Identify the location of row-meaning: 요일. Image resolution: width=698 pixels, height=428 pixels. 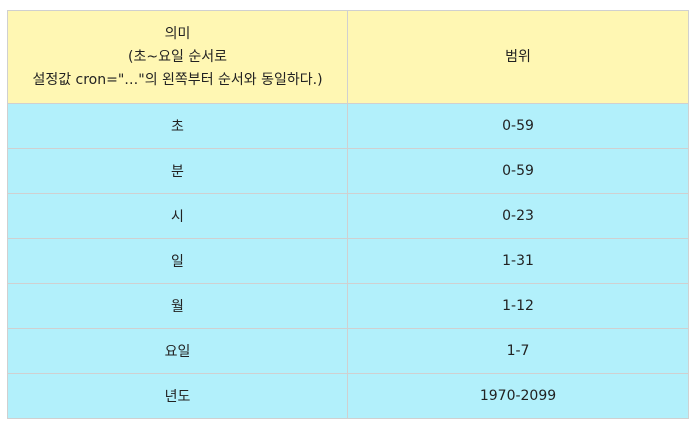
(177, 351).